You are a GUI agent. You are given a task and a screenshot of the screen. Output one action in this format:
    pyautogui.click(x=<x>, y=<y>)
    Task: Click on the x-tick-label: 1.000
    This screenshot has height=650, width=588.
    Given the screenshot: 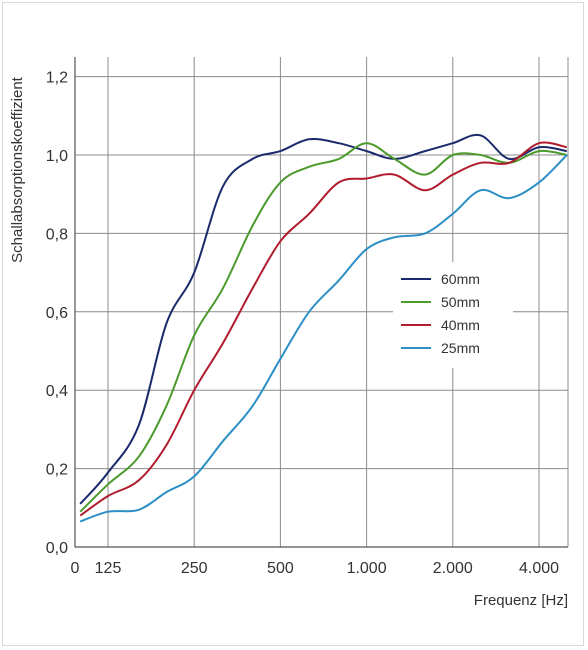 What is the action you would take?
    pyautogui.click(x=367, y=568)
    